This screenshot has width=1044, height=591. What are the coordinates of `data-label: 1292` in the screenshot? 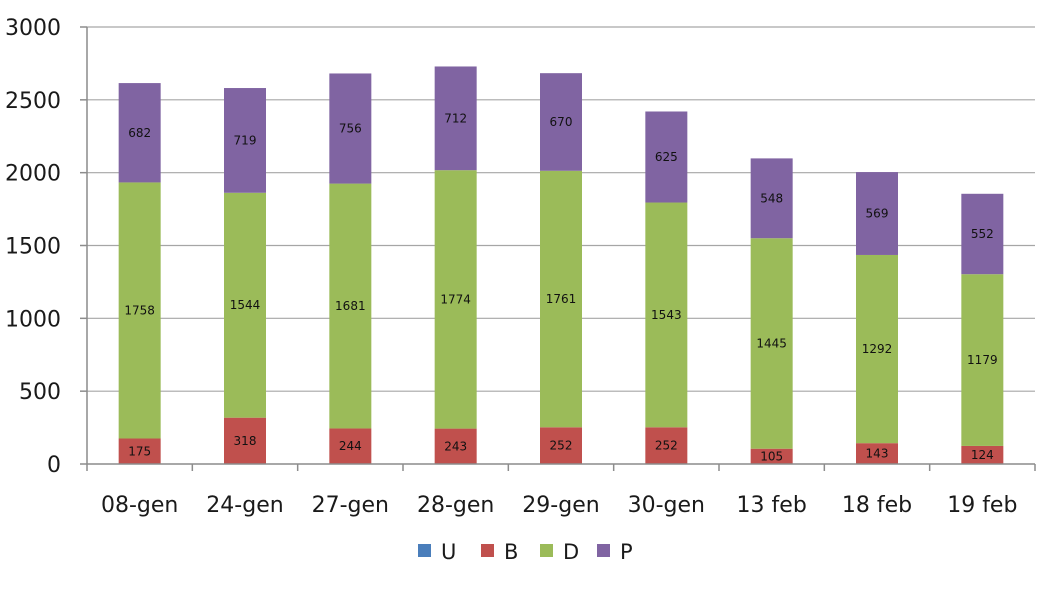 It's located at (877, 349).